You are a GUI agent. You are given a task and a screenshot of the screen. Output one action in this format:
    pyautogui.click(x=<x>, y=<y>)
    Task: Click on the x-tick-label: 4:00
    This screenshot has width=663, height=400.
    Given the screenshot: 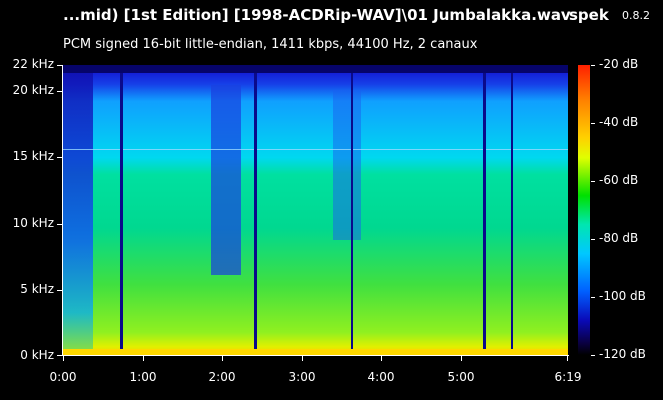 What is the action you would take?
    pyautogui.click(x=381, y=377)
    